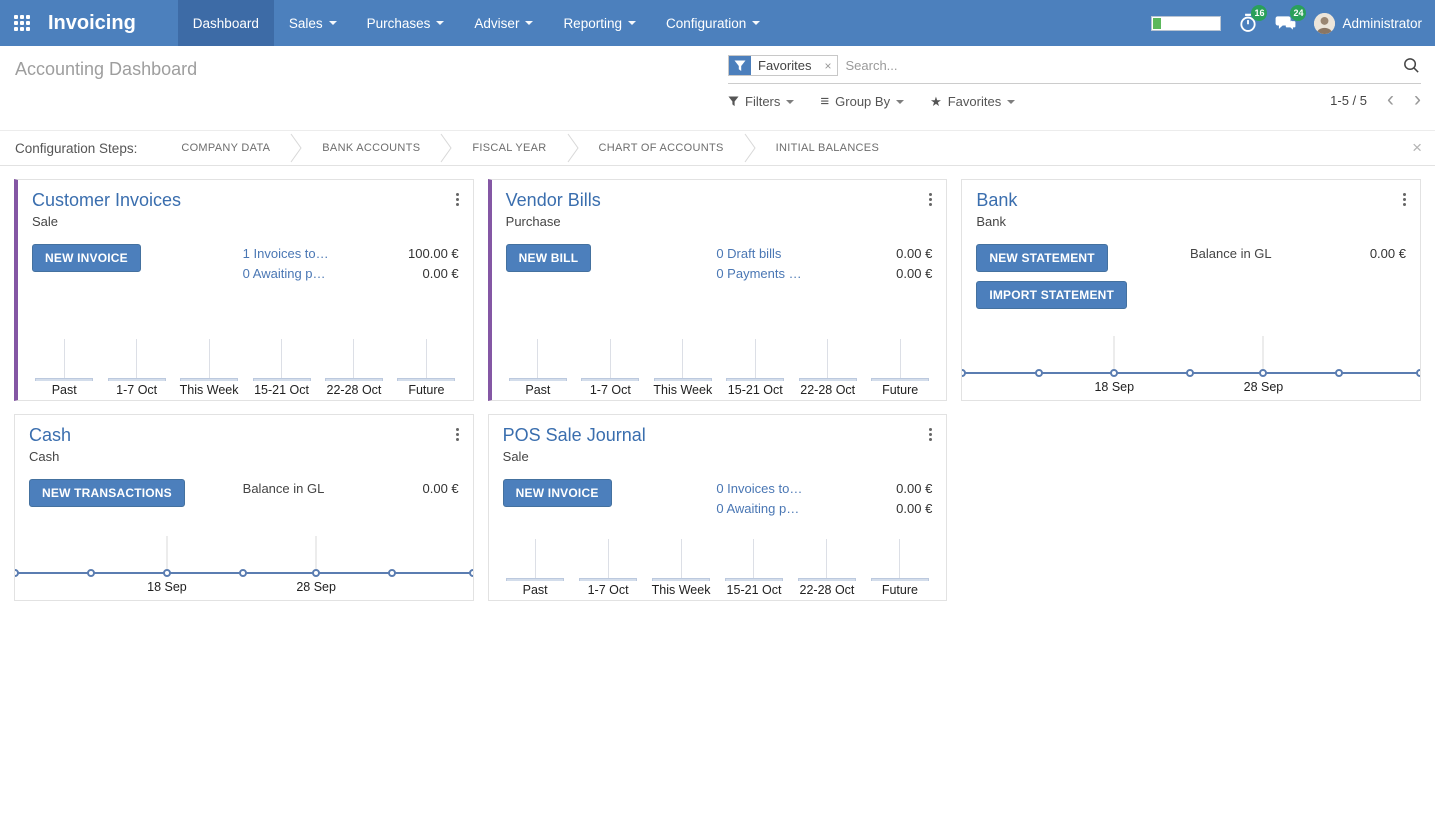  Describe the element at coordinates (351, 273) in the screenshot. I see `stat-row: 0 Awaiting p… 0.00 €` at that location.